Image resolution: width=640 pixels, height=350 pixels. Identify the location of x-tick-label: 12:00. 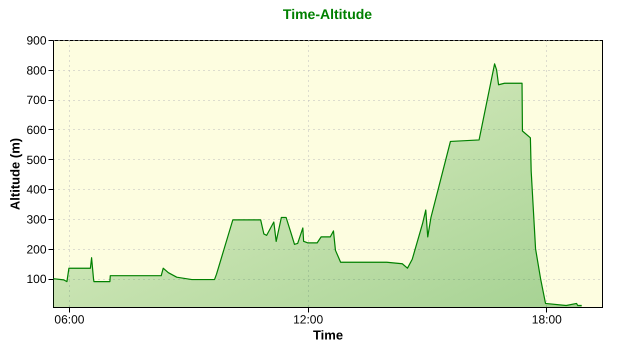
(308, 319).